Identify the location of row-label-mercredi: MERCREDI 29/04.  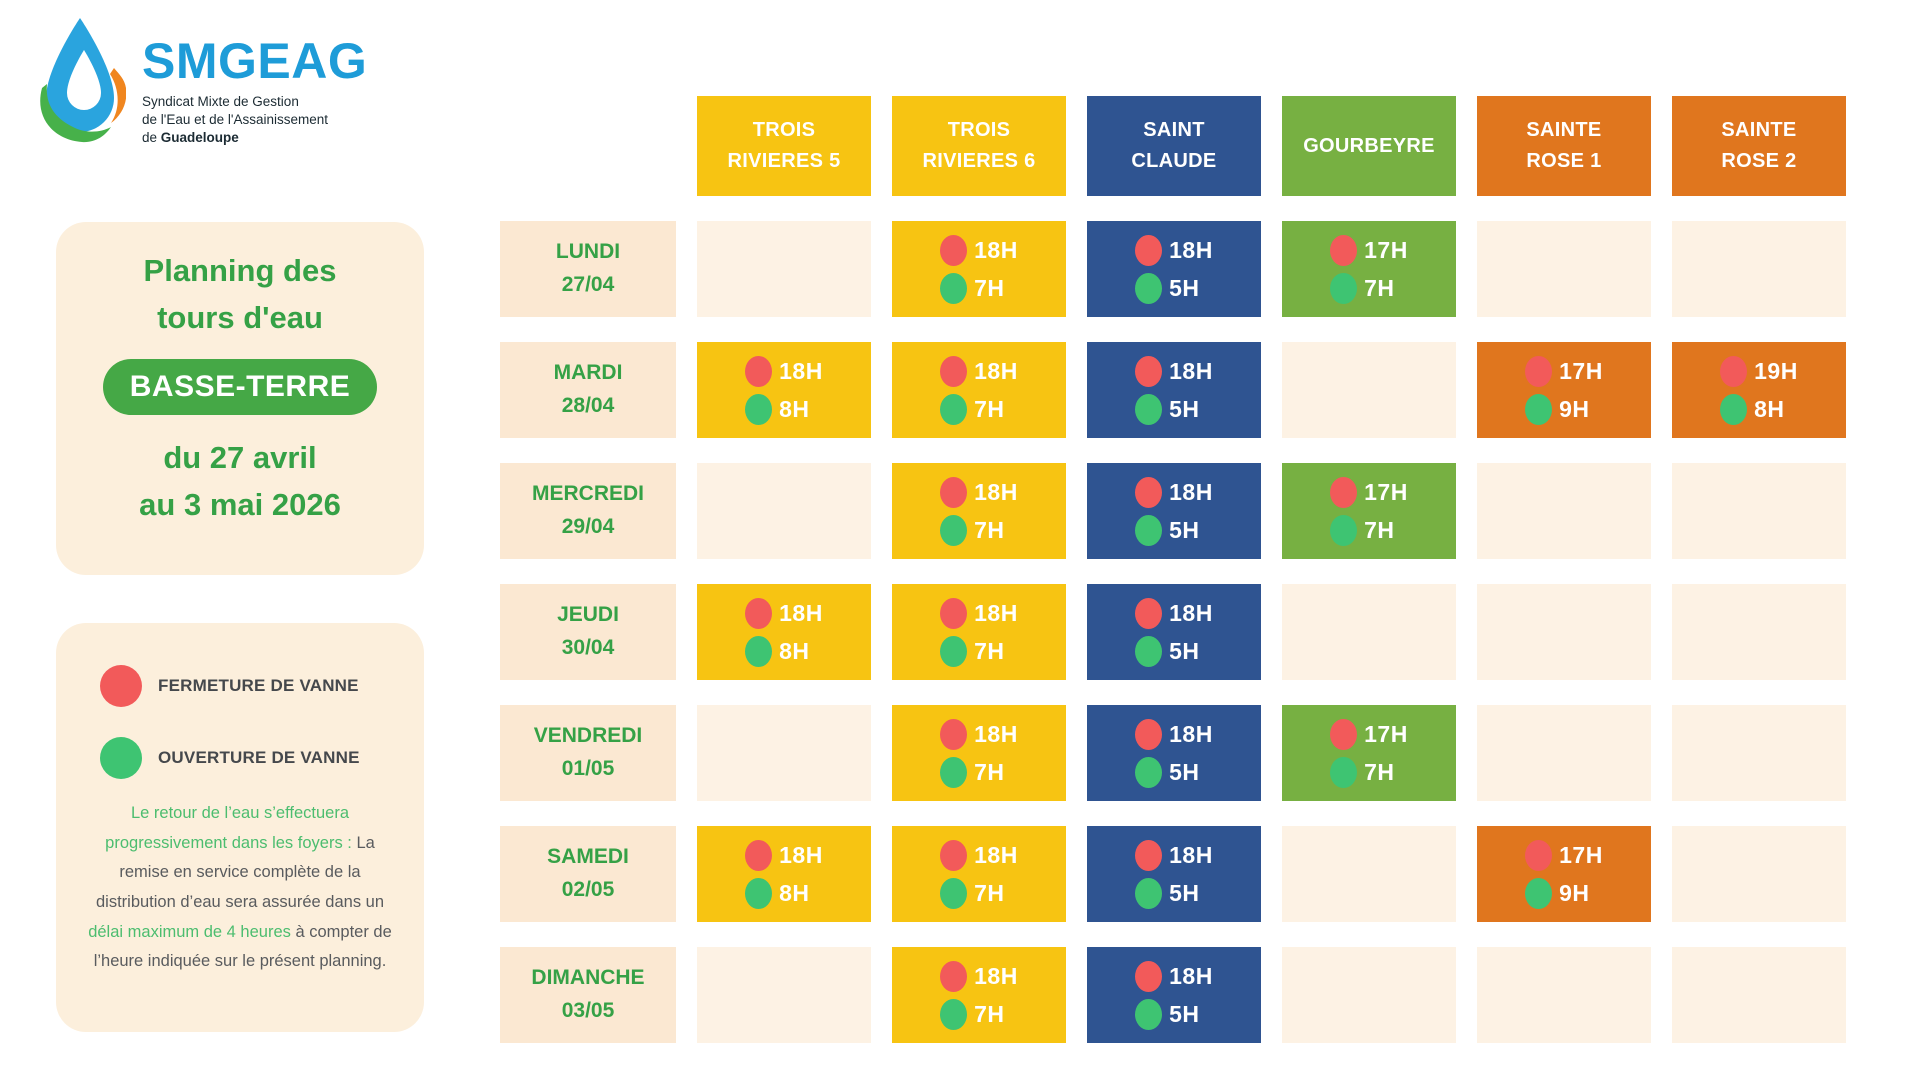
(588, 511).